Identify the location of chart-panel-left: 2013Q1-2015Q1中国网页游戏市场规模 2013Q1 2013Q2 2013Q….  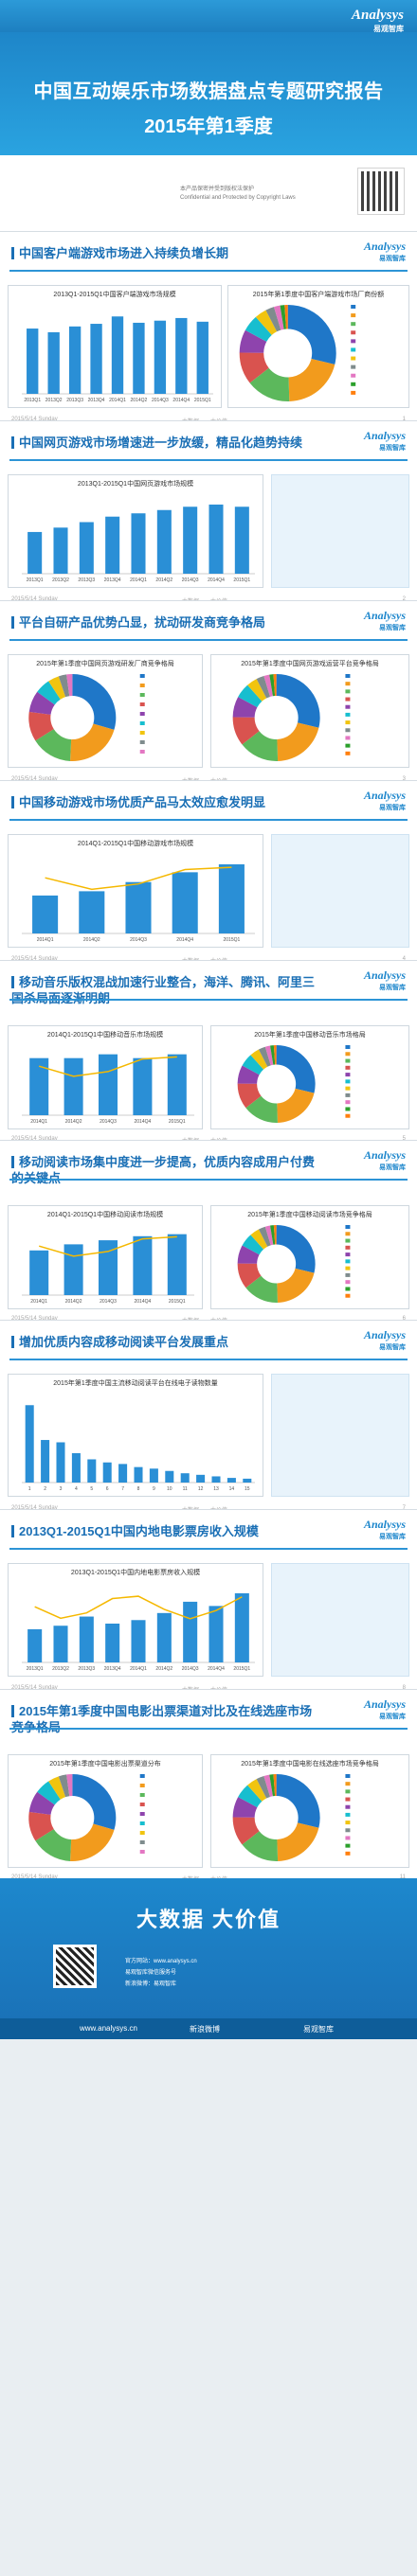
(136, 531).